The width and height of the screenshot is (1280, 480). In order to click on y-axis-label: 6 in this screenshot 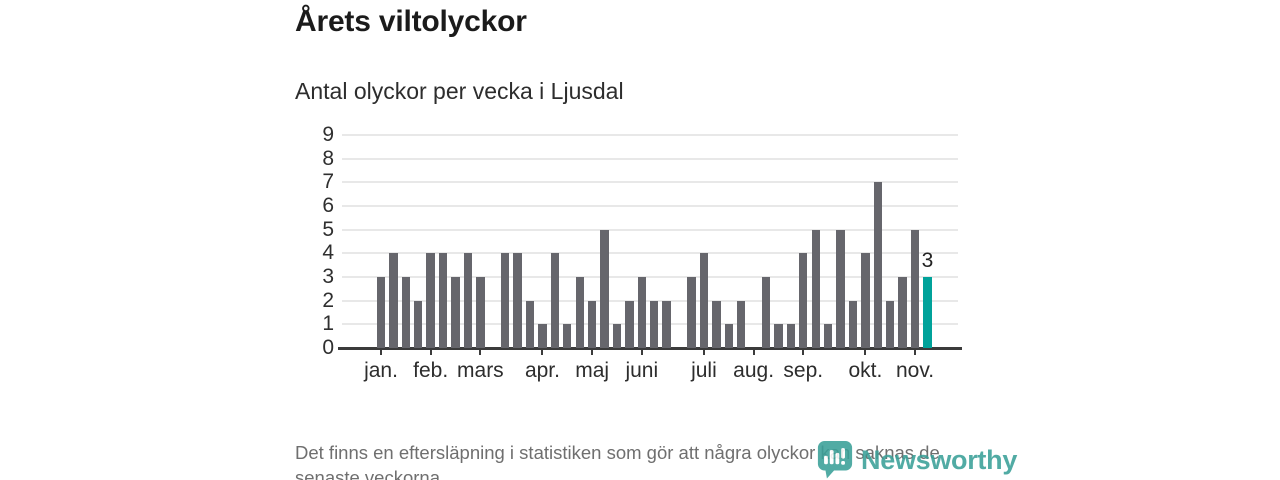, I will do `click(328, 205)`.